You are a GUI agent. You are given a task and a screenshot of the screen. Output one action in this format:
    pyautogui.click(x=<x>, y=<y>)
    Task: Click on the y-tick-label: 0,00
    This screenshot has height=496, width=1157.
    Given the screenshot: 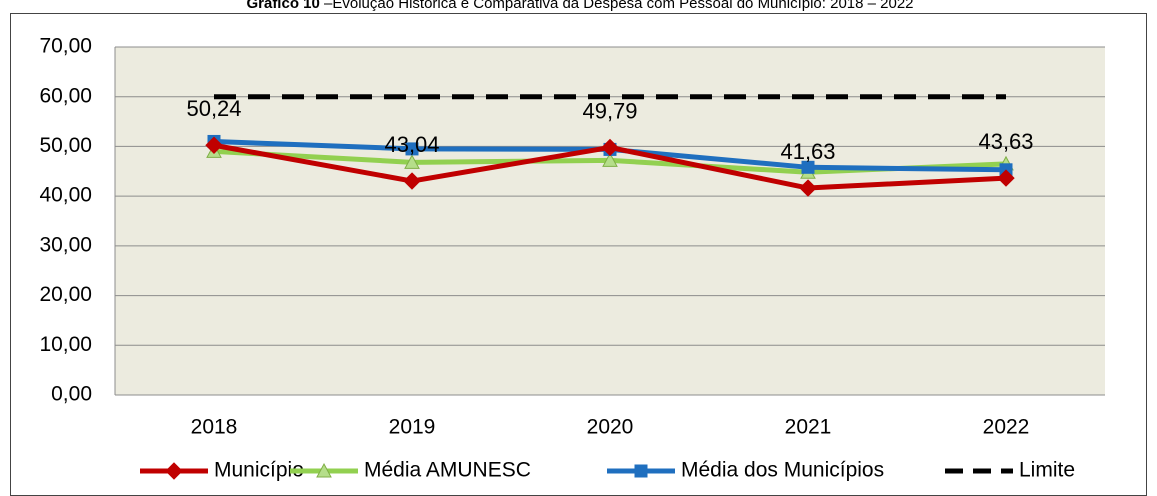 What is the action you would take?
    pyautogui.click(x=71, y=394)
    